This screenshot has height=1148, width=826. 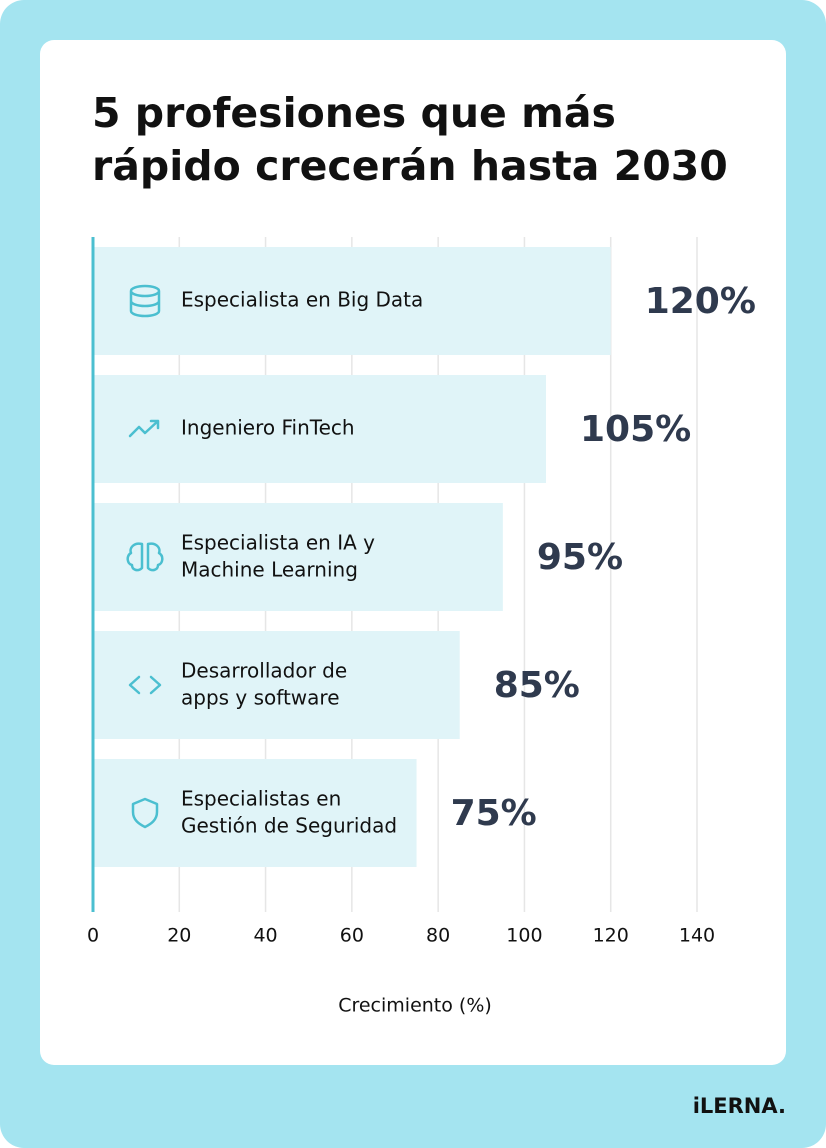 What do you see at coordinates (700, 301) in the screenshot?
I see `value-label: 120%` at bounding box center [700, 301].